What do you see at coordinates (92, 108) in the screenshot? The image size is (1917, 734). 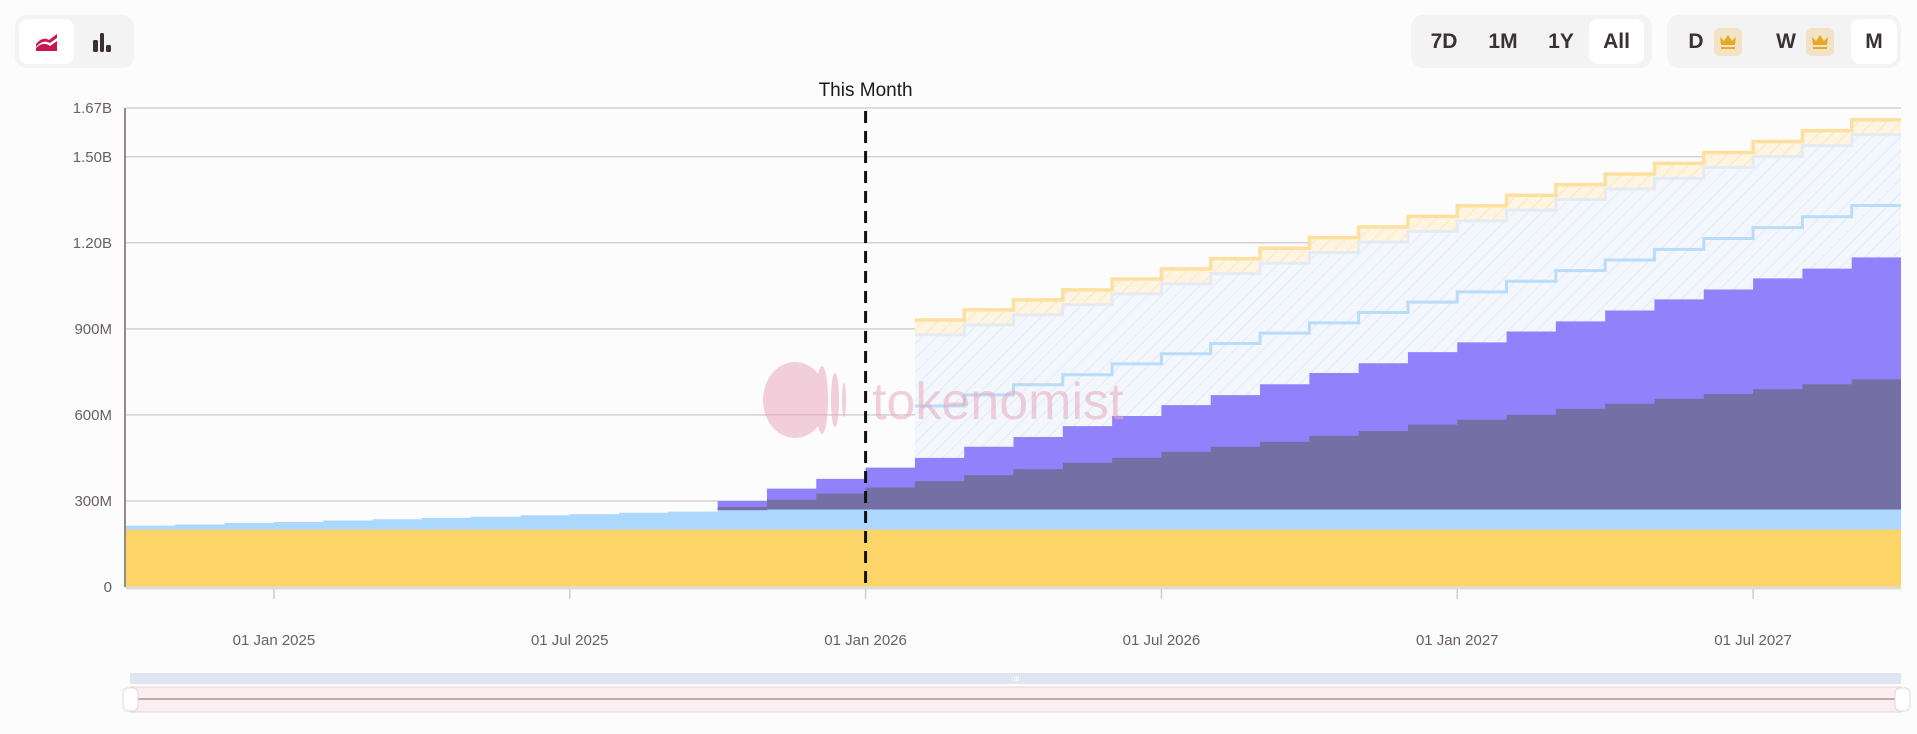 I see `y-tick-label: 1.67B` at bounding box center [92, 108].